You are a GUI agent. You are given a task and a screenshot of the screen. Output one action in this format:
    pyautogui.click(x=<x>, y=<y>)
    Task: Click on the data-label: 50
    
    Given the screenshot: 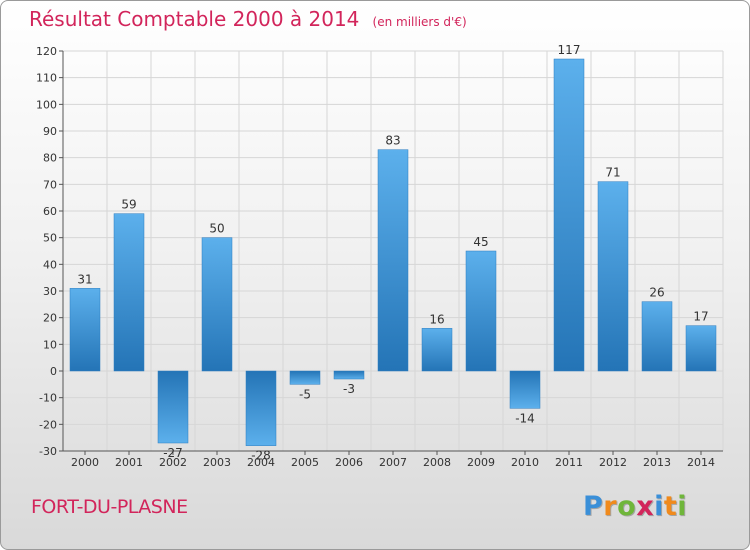 What is the action you would take?
    pyautogui.click(x=216, y=229)
    